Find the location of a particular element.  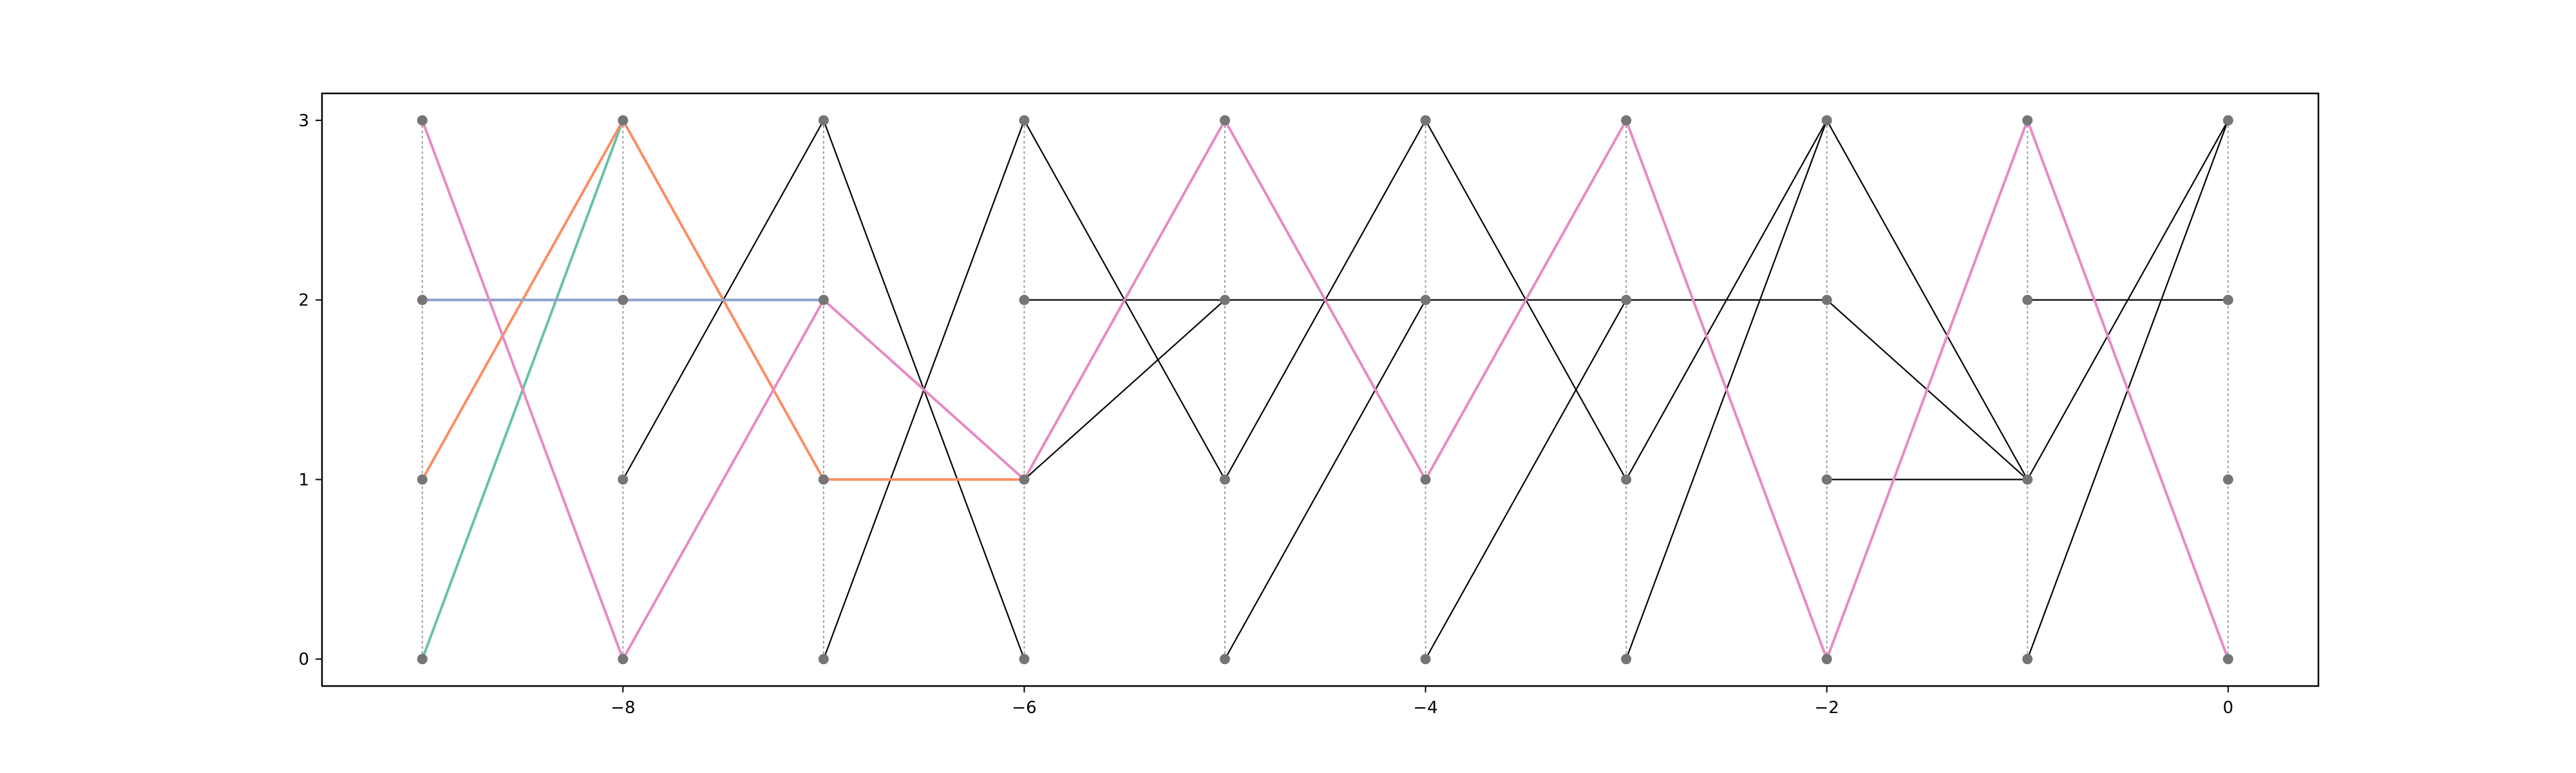

y-tick-label: 3 is located at coordinates (303, 121).